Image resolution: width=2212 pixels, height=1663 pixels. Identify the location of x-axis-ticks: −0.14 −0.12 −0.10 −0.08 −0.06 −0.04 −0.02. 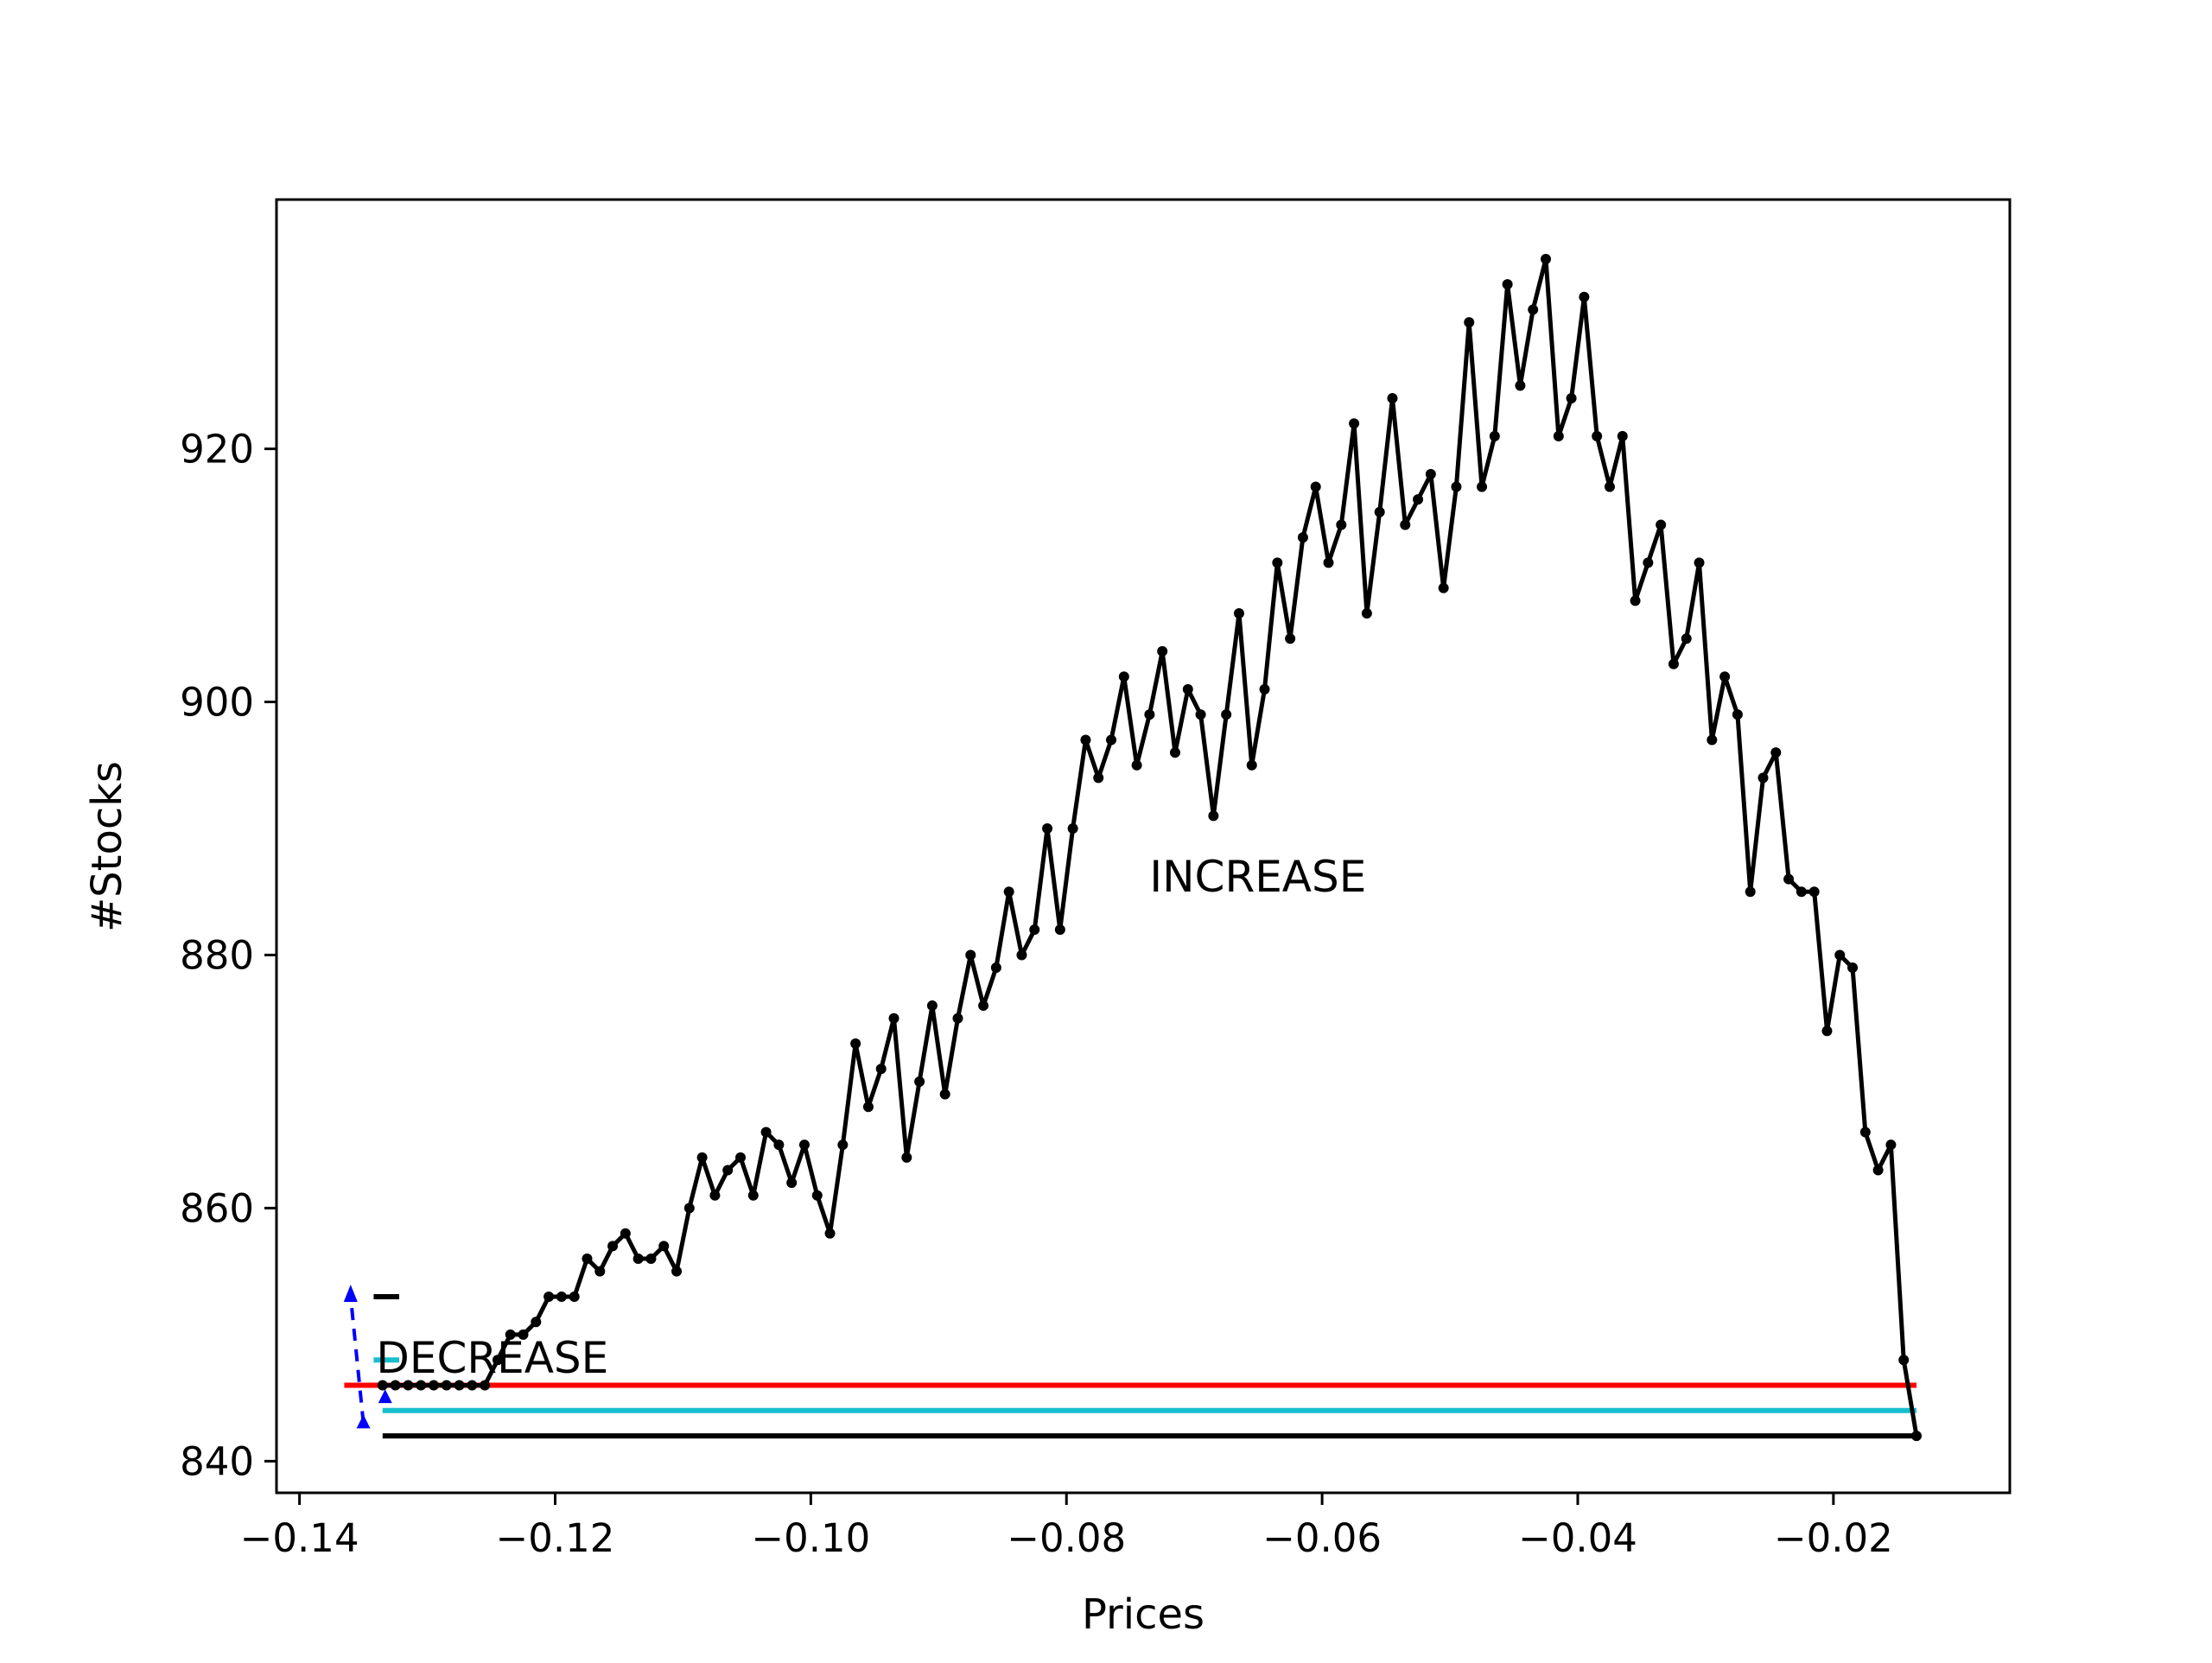
(1066, 1527).